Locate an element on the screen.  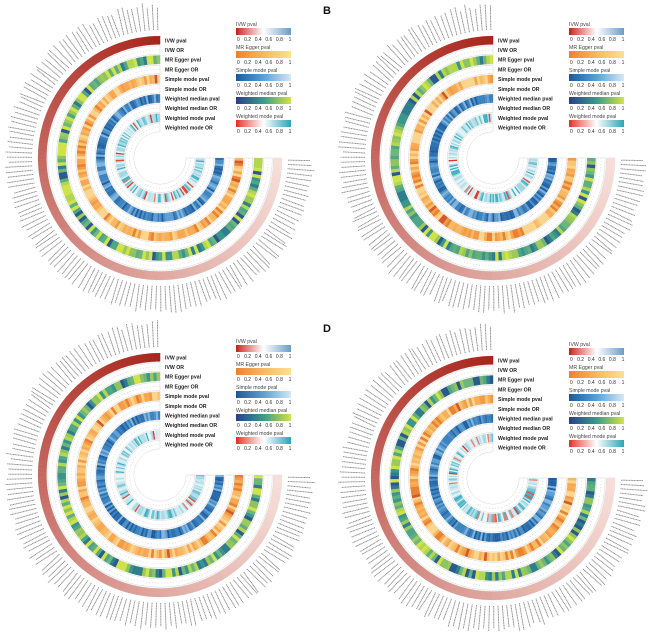
legend-title: Weighted median pval is located at coordinates (594, 414).